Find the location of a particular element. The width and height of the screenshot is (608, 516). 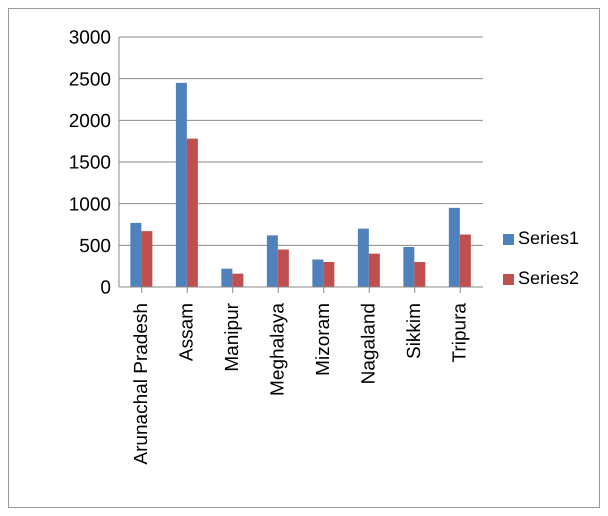

y-tick-label: 1000 is located at coordinates (89, 205).